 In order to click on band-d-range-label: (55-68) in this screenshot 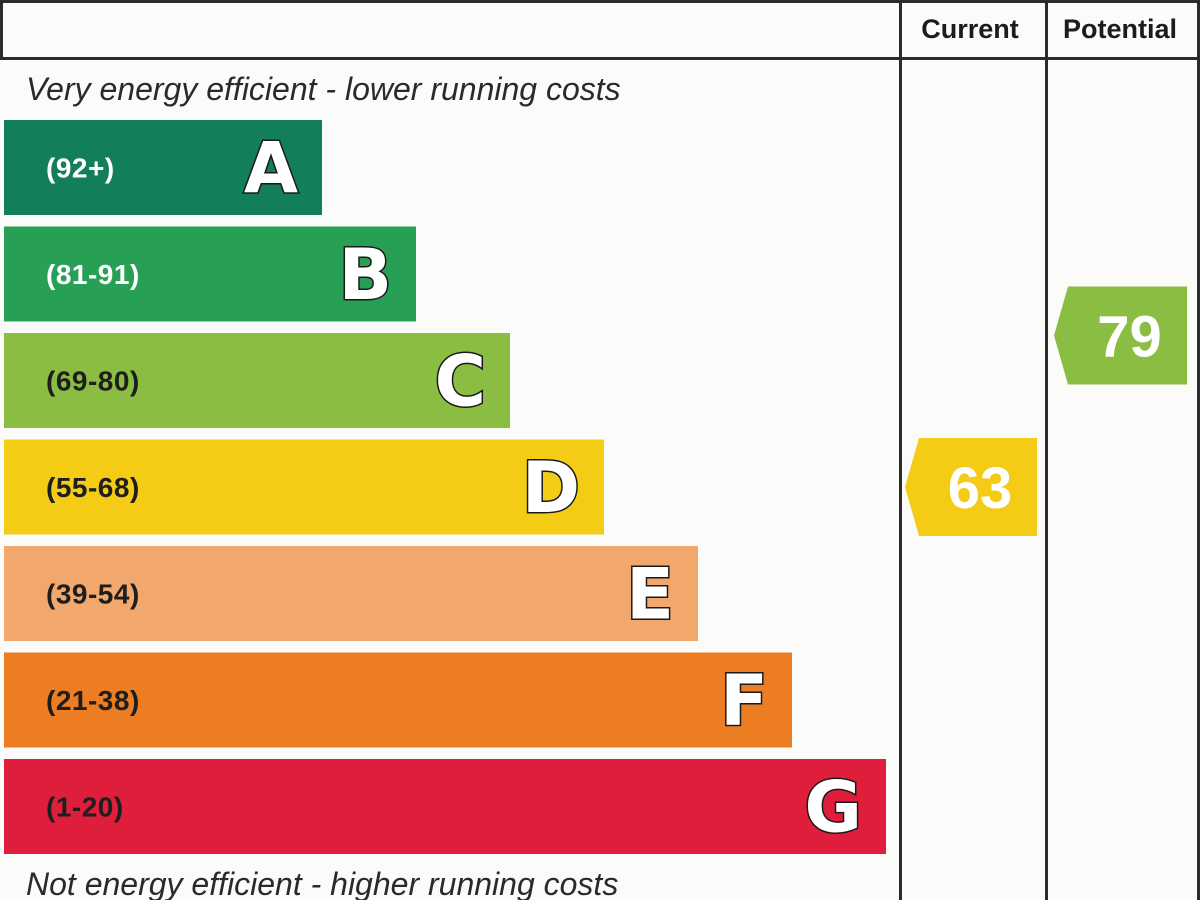, I will do `click(93, 487)`.